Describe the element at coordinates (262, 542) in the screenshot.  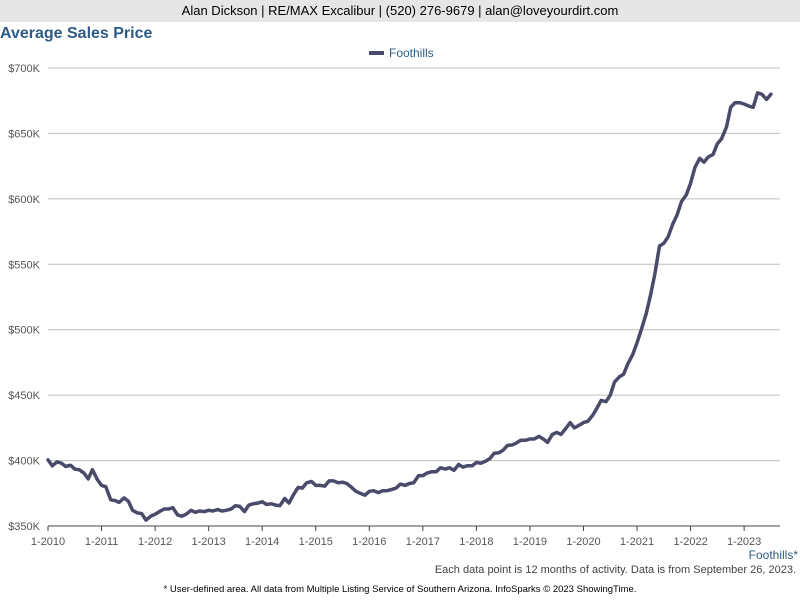
I see `x-tick-label: 1-2014` at that location.